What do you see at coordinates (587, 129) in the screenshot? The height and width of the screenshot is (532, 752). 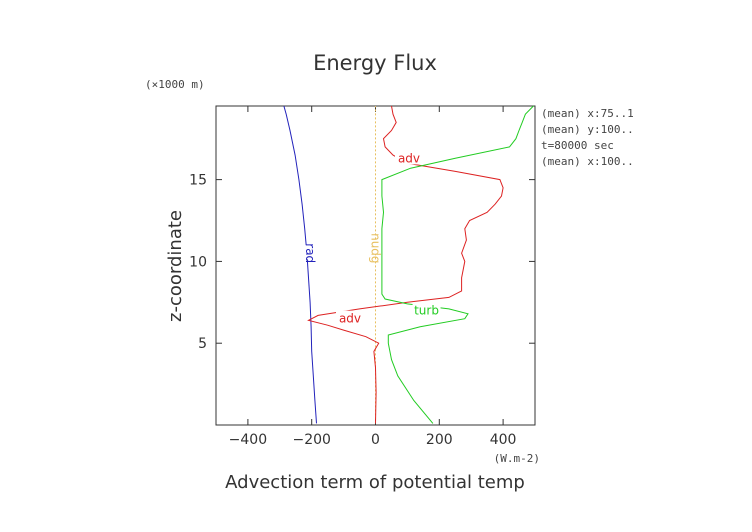 I see `info-line-2: (mean) y:100..` at bounding box center [587, 129].